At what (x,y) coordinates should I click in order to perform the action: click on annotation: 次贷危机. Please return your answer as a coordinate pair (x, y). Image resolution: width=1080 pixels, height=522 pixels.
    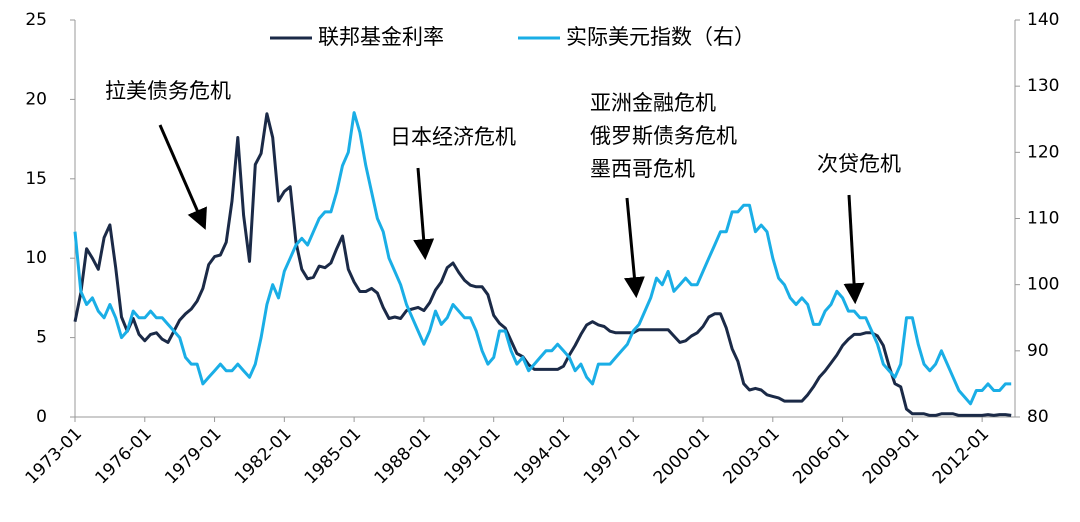
    Looking at the image, I should click on (859, 164).